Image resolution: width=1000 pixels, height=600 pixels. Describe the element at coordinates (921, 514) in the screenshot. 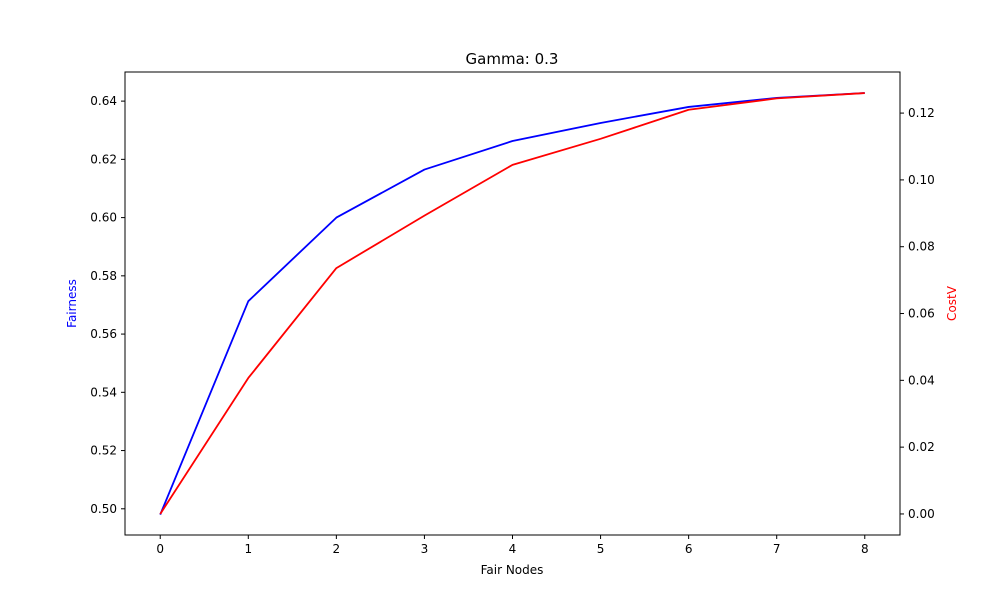

I see `y-right-tick-label: 0.00` at that location.